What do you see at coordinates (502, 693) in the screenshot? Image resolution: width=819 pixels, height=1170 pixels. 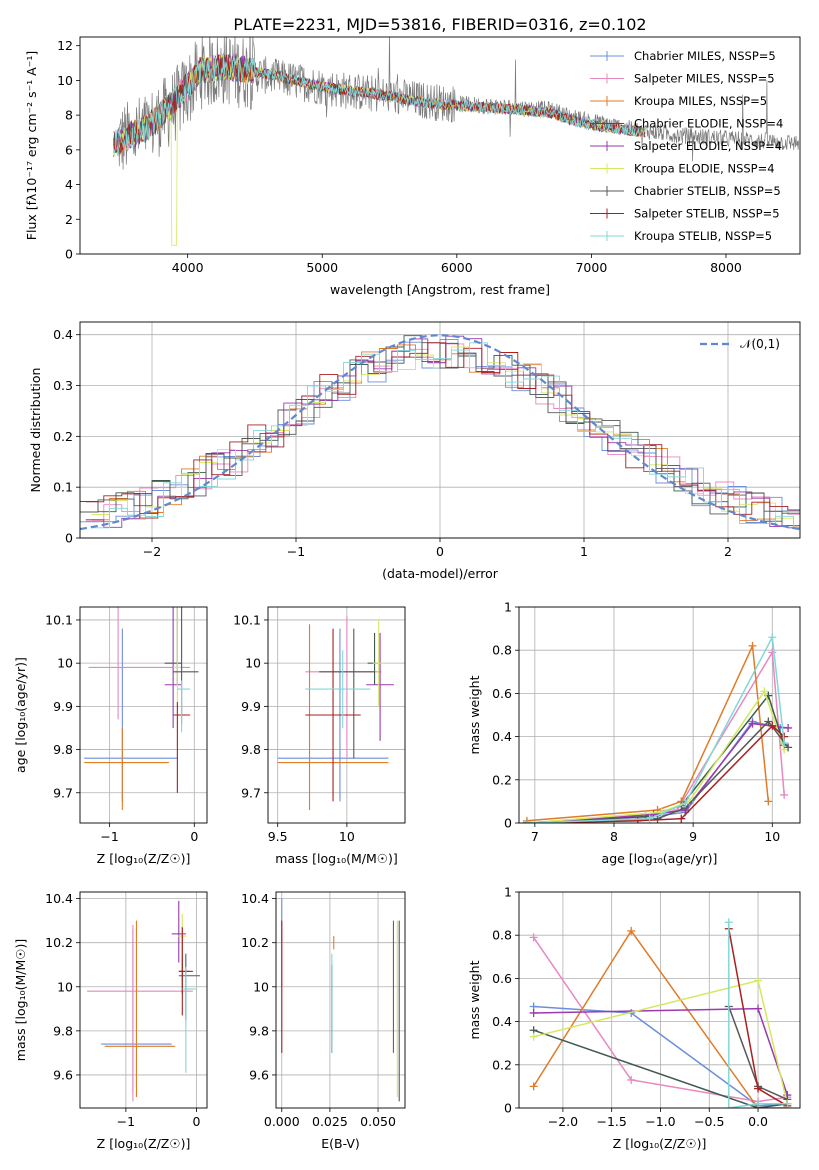 I see `y-tick-label: 0.6` at bounding box center [502, 693].